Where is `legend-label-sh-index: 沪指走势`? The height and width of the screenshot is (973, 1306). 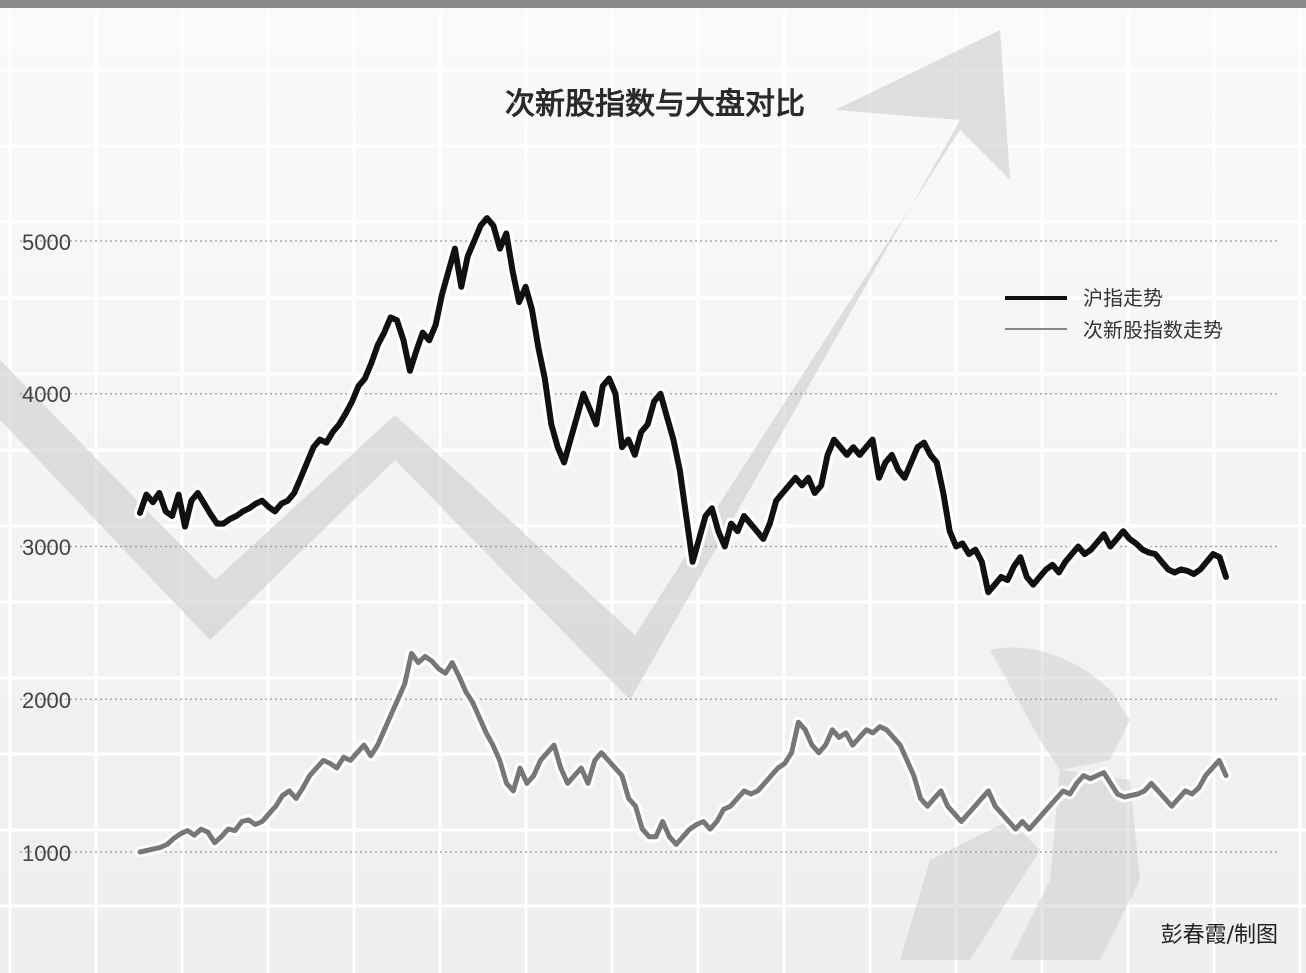
legend-label-sh-index: 沪指走势 is located at coordinates (1123, 298).